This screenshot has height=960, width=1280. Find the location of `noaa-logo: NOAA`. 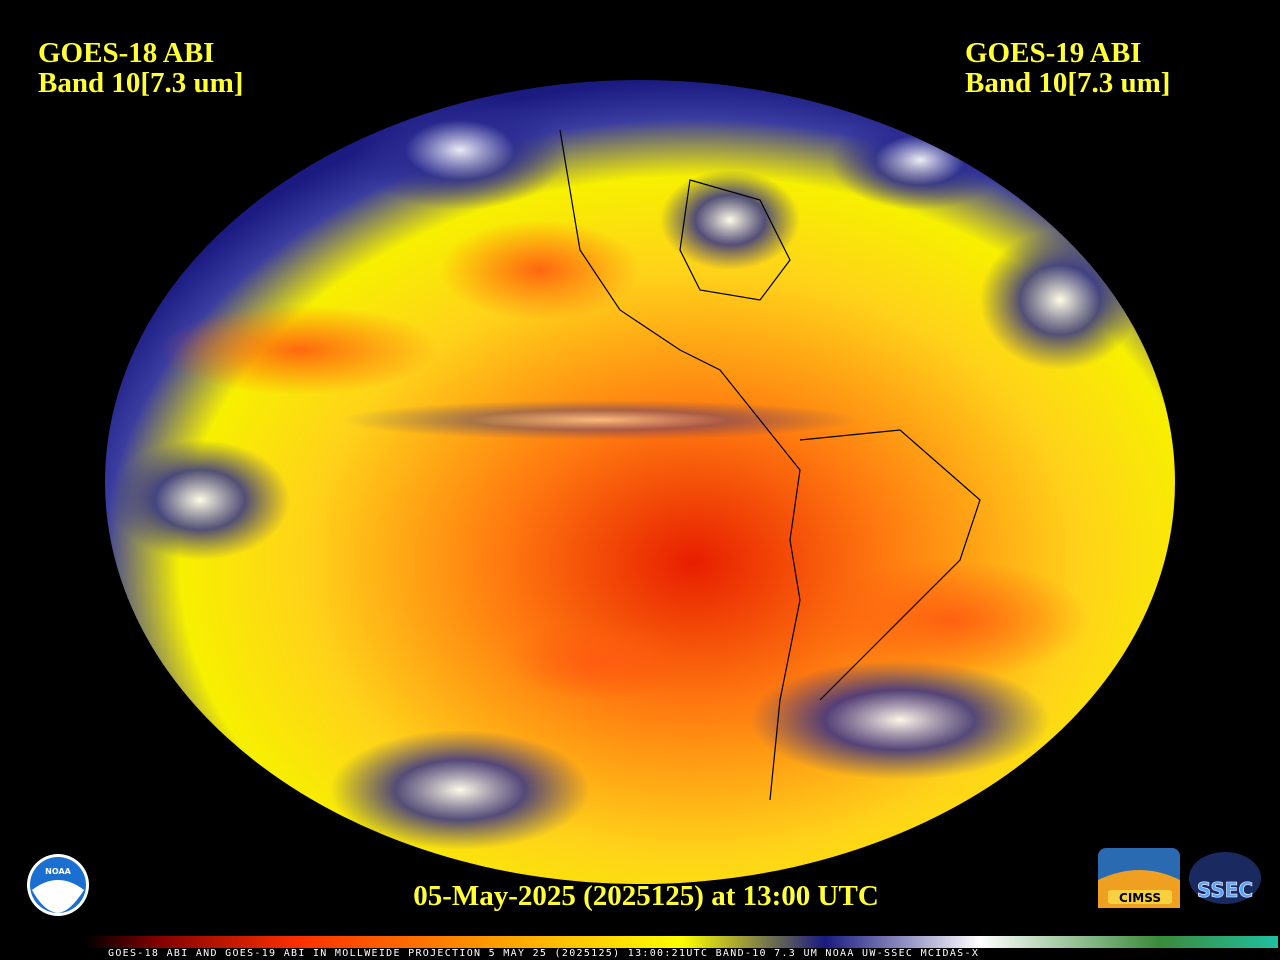

noaa-logo: NOAA is located at coordinates (58, 885).